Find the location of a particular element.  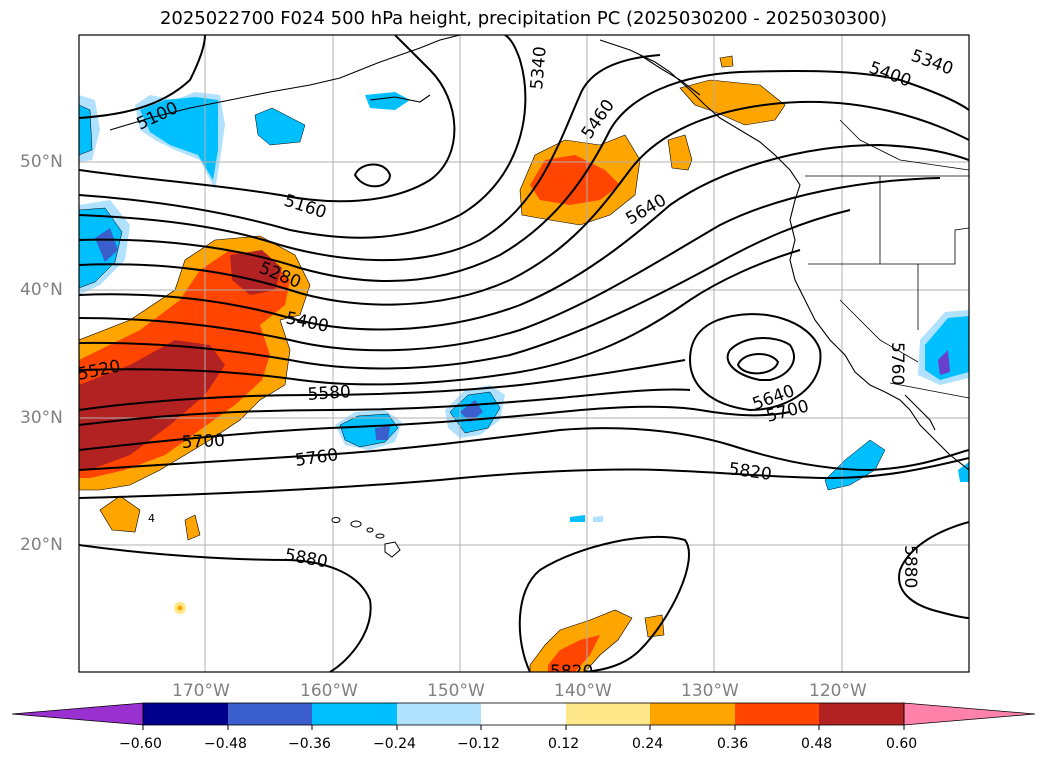

colorbar is located at coordinates (523, 716).